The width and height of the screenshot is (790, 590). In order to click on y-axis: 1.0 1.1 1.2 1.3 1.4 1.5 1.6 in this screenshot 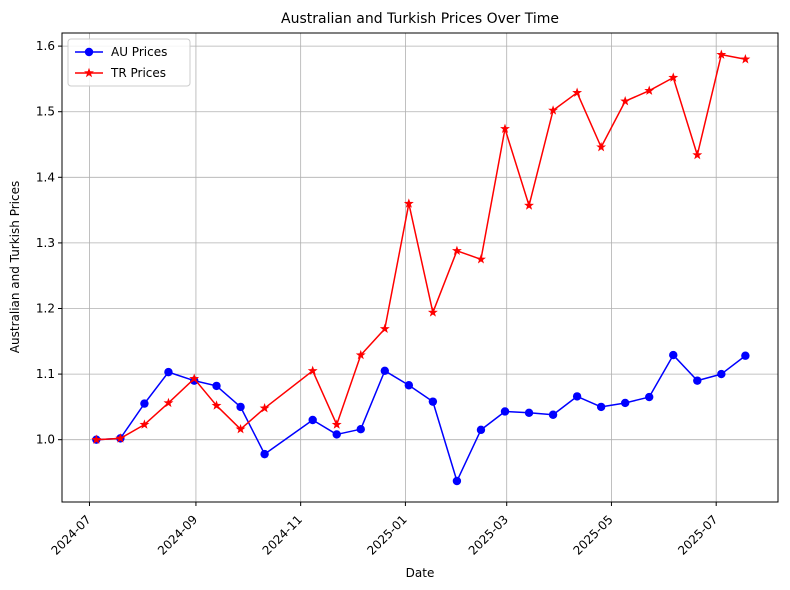, I will do `click(49, 243)`.